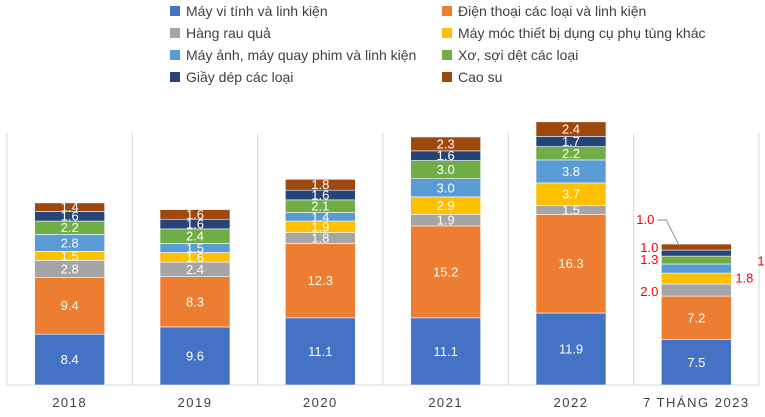 This screenshot has height=417, width=765. I want to click on data-label: 11.9, so click(571, 349).